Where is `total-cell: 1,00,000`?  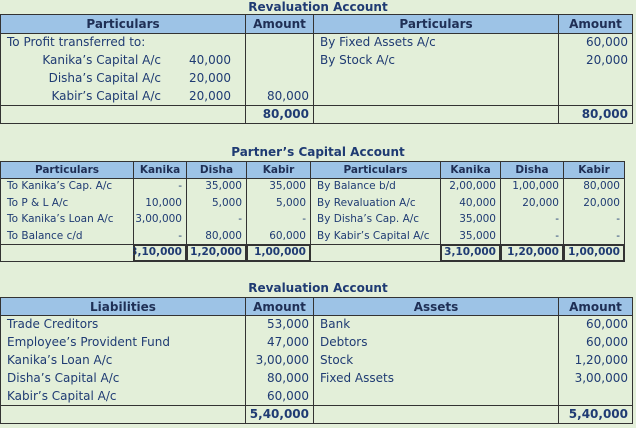
total-cell: 1,00,000 is located at coordinates (280, 252).